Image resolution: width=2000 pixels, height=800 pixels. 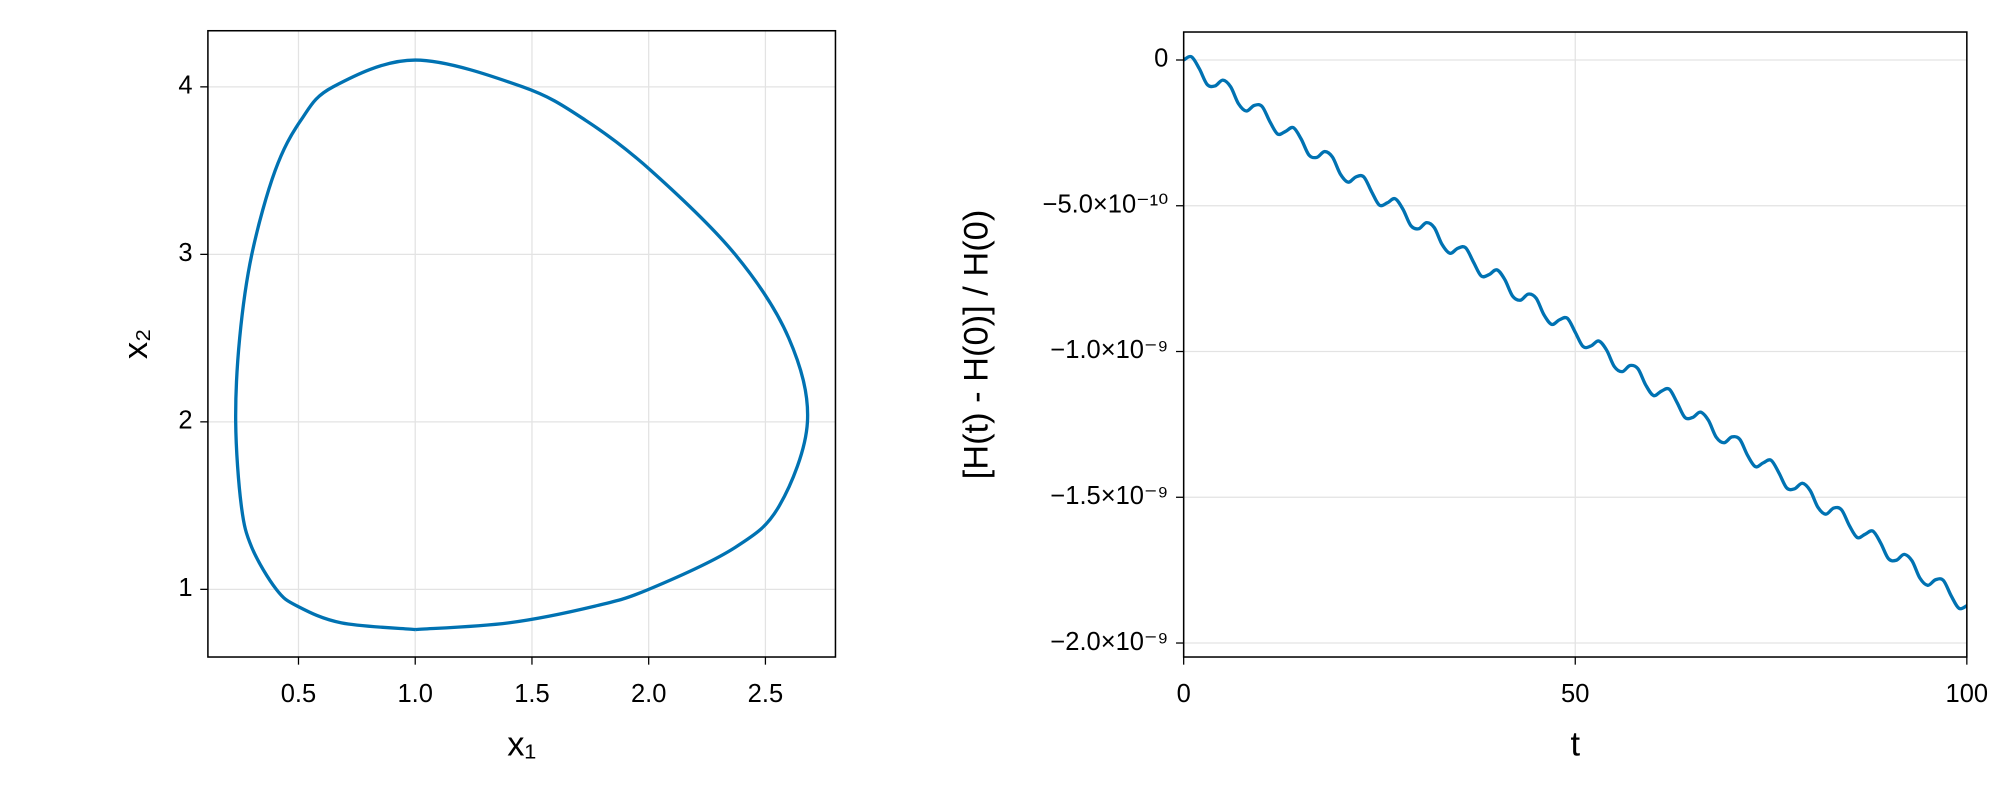 What do you see at coordinates (1575, 694) in the screenshot?
I see `x-tick-label: 50` at bounding box center [1575, 694].